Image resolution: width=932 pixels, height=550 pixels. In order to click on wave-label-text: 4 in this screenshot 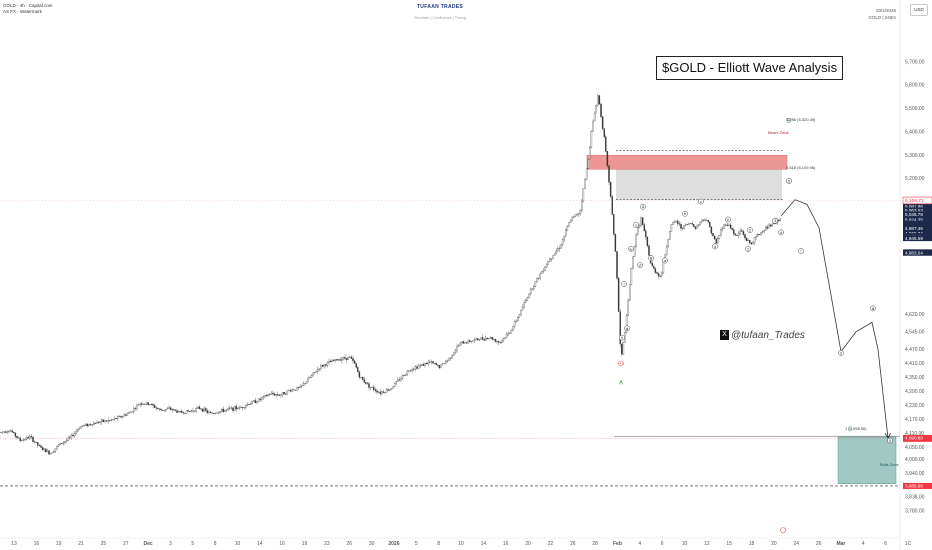, I will do `click(781, 233)`.